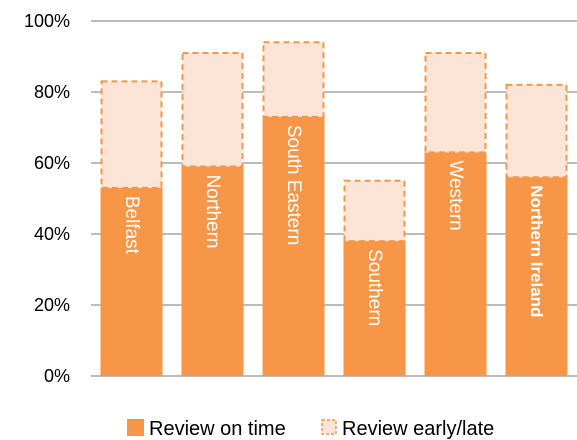  Describe the element at coordinates (212, 212) in the screenshot. I see `category-label: Northern` at that location.